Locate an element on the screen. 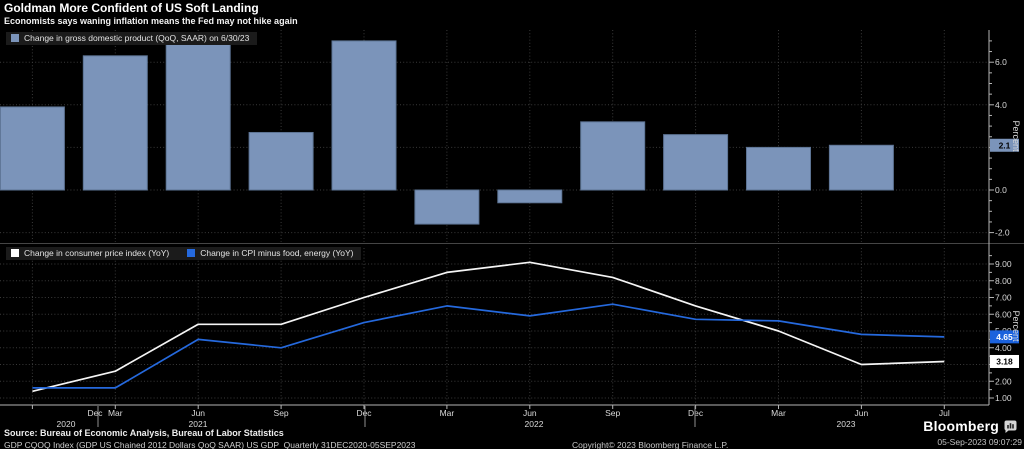  x-axis-year-label: 2022 is located at coordinates (534, 424).